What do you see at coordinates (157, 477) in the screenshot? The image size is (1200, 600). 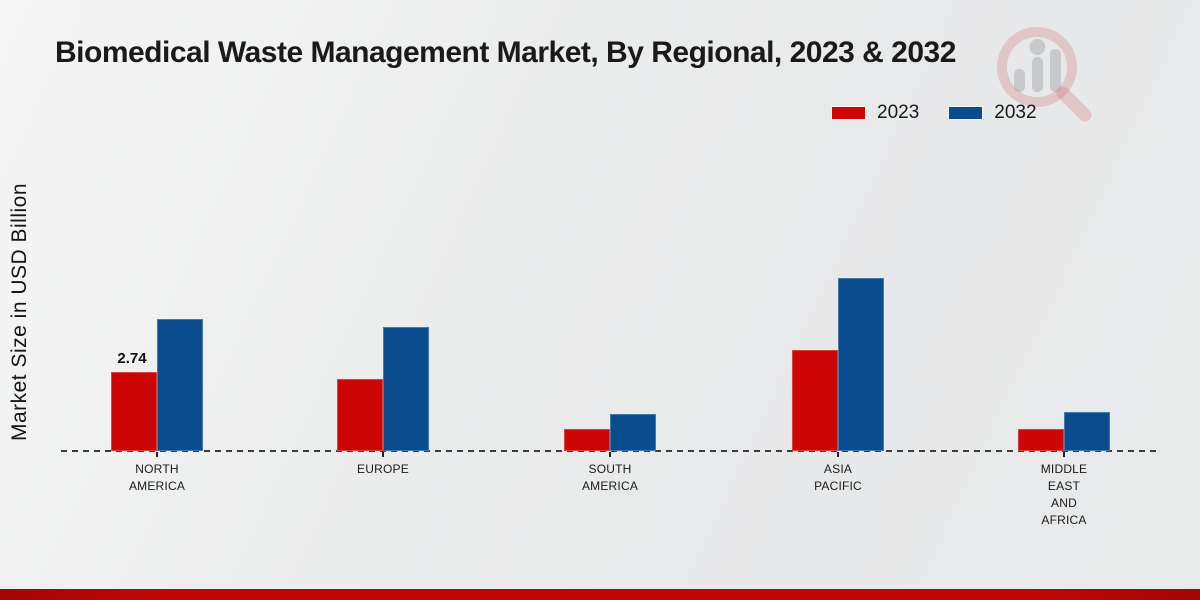 I see `category-label: NORTH AMERICA` at bounding box center [157, 477].